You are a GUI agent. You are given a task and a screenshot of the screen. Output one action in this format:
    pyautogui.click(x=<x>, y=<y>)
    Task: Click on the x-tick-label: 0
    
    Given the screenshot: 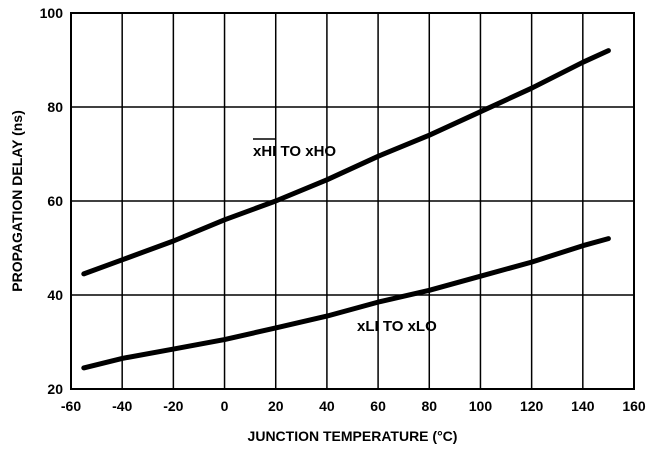 What is the action you would take?
    pyautogui.click(x=225, y=406)
    